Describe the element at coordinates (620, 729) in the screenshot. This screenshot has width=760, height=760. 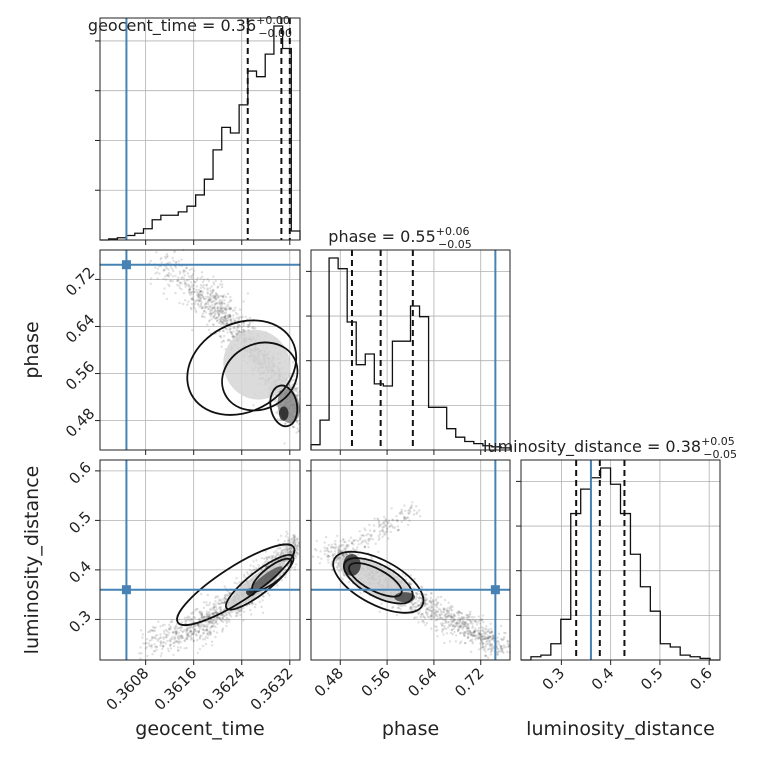
I see `x-axis-label-luminosity_distance: luminosity_distance` at that location.